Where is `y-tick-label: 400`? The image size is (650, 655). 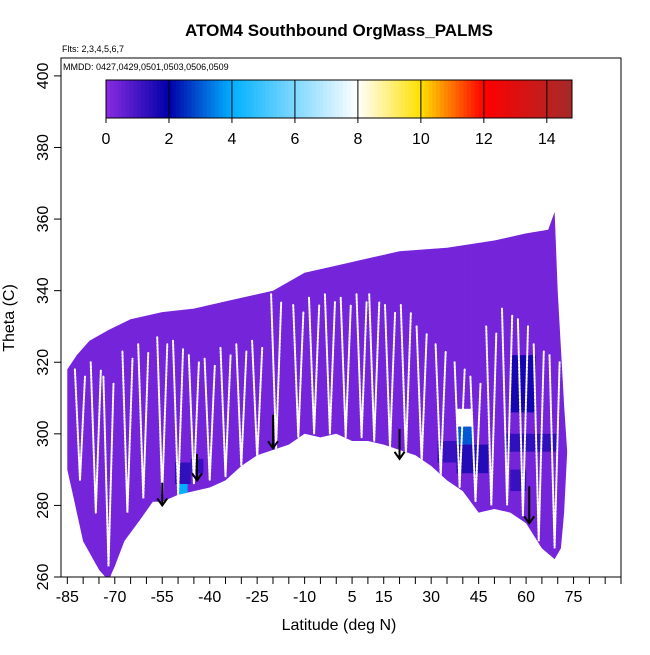 y-tick-label: 400 is located at coordinates (43, 75).